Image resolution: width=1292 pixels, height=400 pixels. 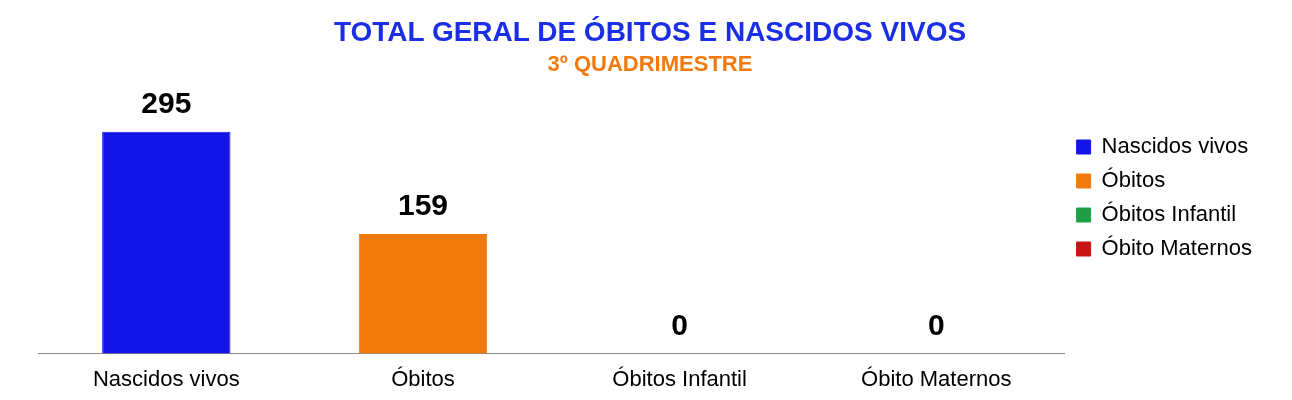 What do you see at coordinates (650, 63) in the screenshot?
I see `chart-subtitle: 3º QUADRIMESTRE` at bounding box center [650, 63].